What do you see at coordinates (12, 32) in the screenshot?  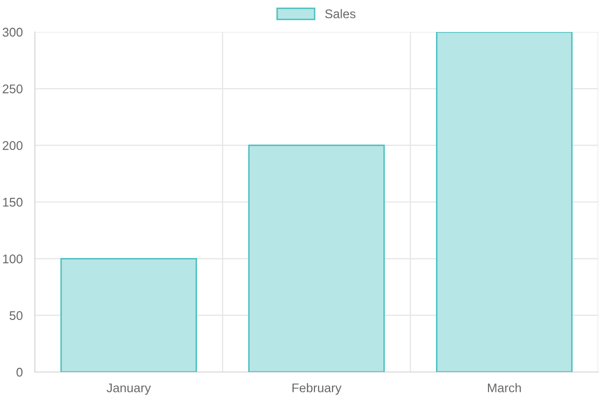 I see `y-tick-label: 300` at bounding box center [12, 32].